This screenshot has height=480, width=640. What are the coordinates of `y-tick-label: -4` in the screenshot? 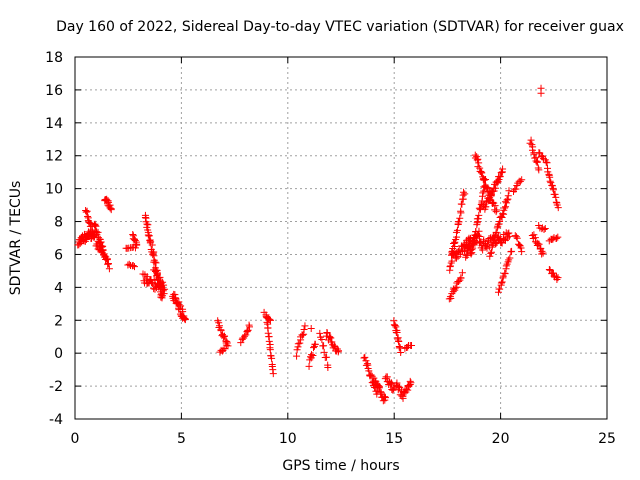 It's located at (56, 420).